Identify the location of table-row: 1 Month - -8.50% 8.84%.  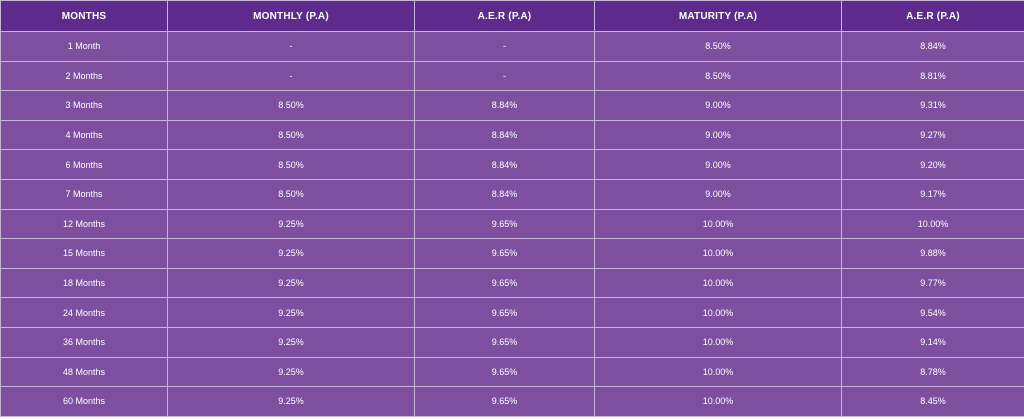
(512, 46).